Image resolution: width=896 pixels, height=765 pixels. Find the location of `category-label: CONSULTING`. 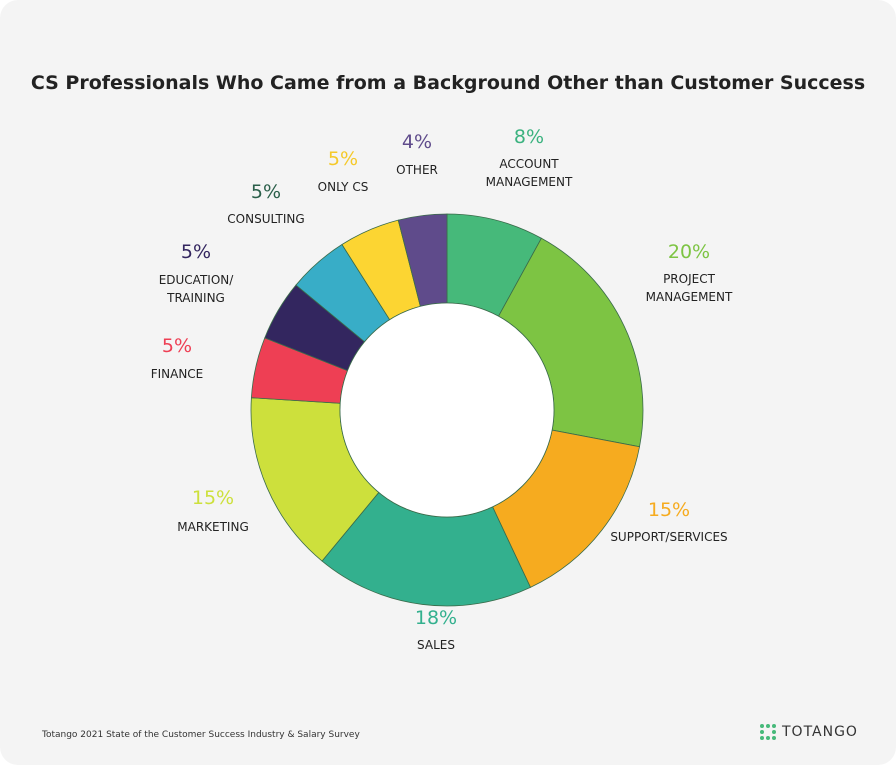

category-label: CONSULTING is located at coordinates (266, 219).